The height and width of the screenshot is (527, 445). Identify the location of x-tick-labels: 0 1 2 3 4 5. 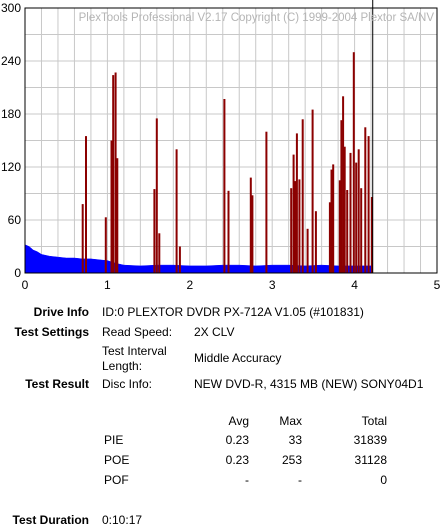
(231, 285).